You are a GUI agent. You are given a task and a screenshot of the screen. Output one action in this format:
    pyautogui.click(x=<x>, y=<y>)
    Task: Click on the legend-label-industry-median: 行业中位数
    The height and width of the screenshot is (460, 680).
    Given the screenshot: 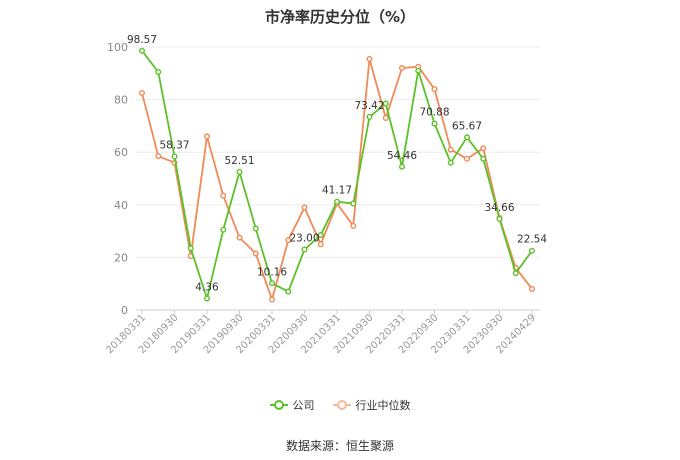 What is the action you would take?
    pyautogui.click(x=383, y=405)
    